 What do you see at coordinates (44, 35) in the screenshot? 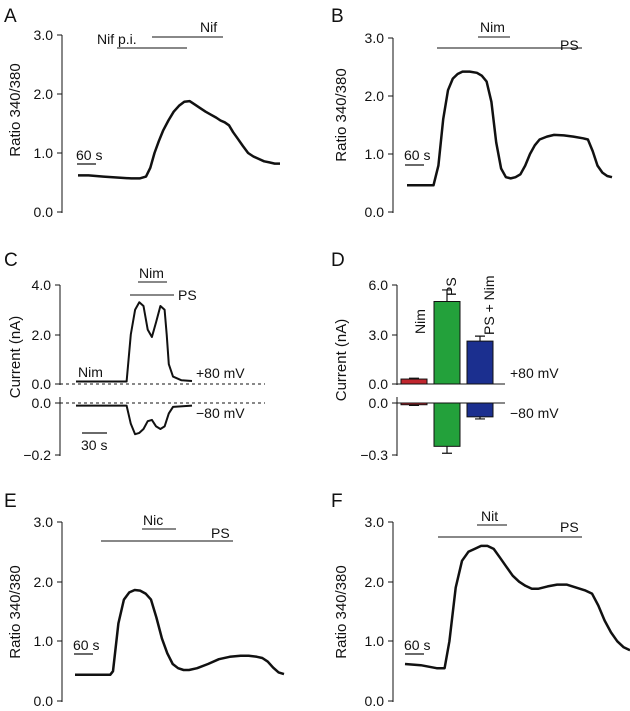
I see `panel-a-ytick-label: 3.0` at bounding box center [44, 35].